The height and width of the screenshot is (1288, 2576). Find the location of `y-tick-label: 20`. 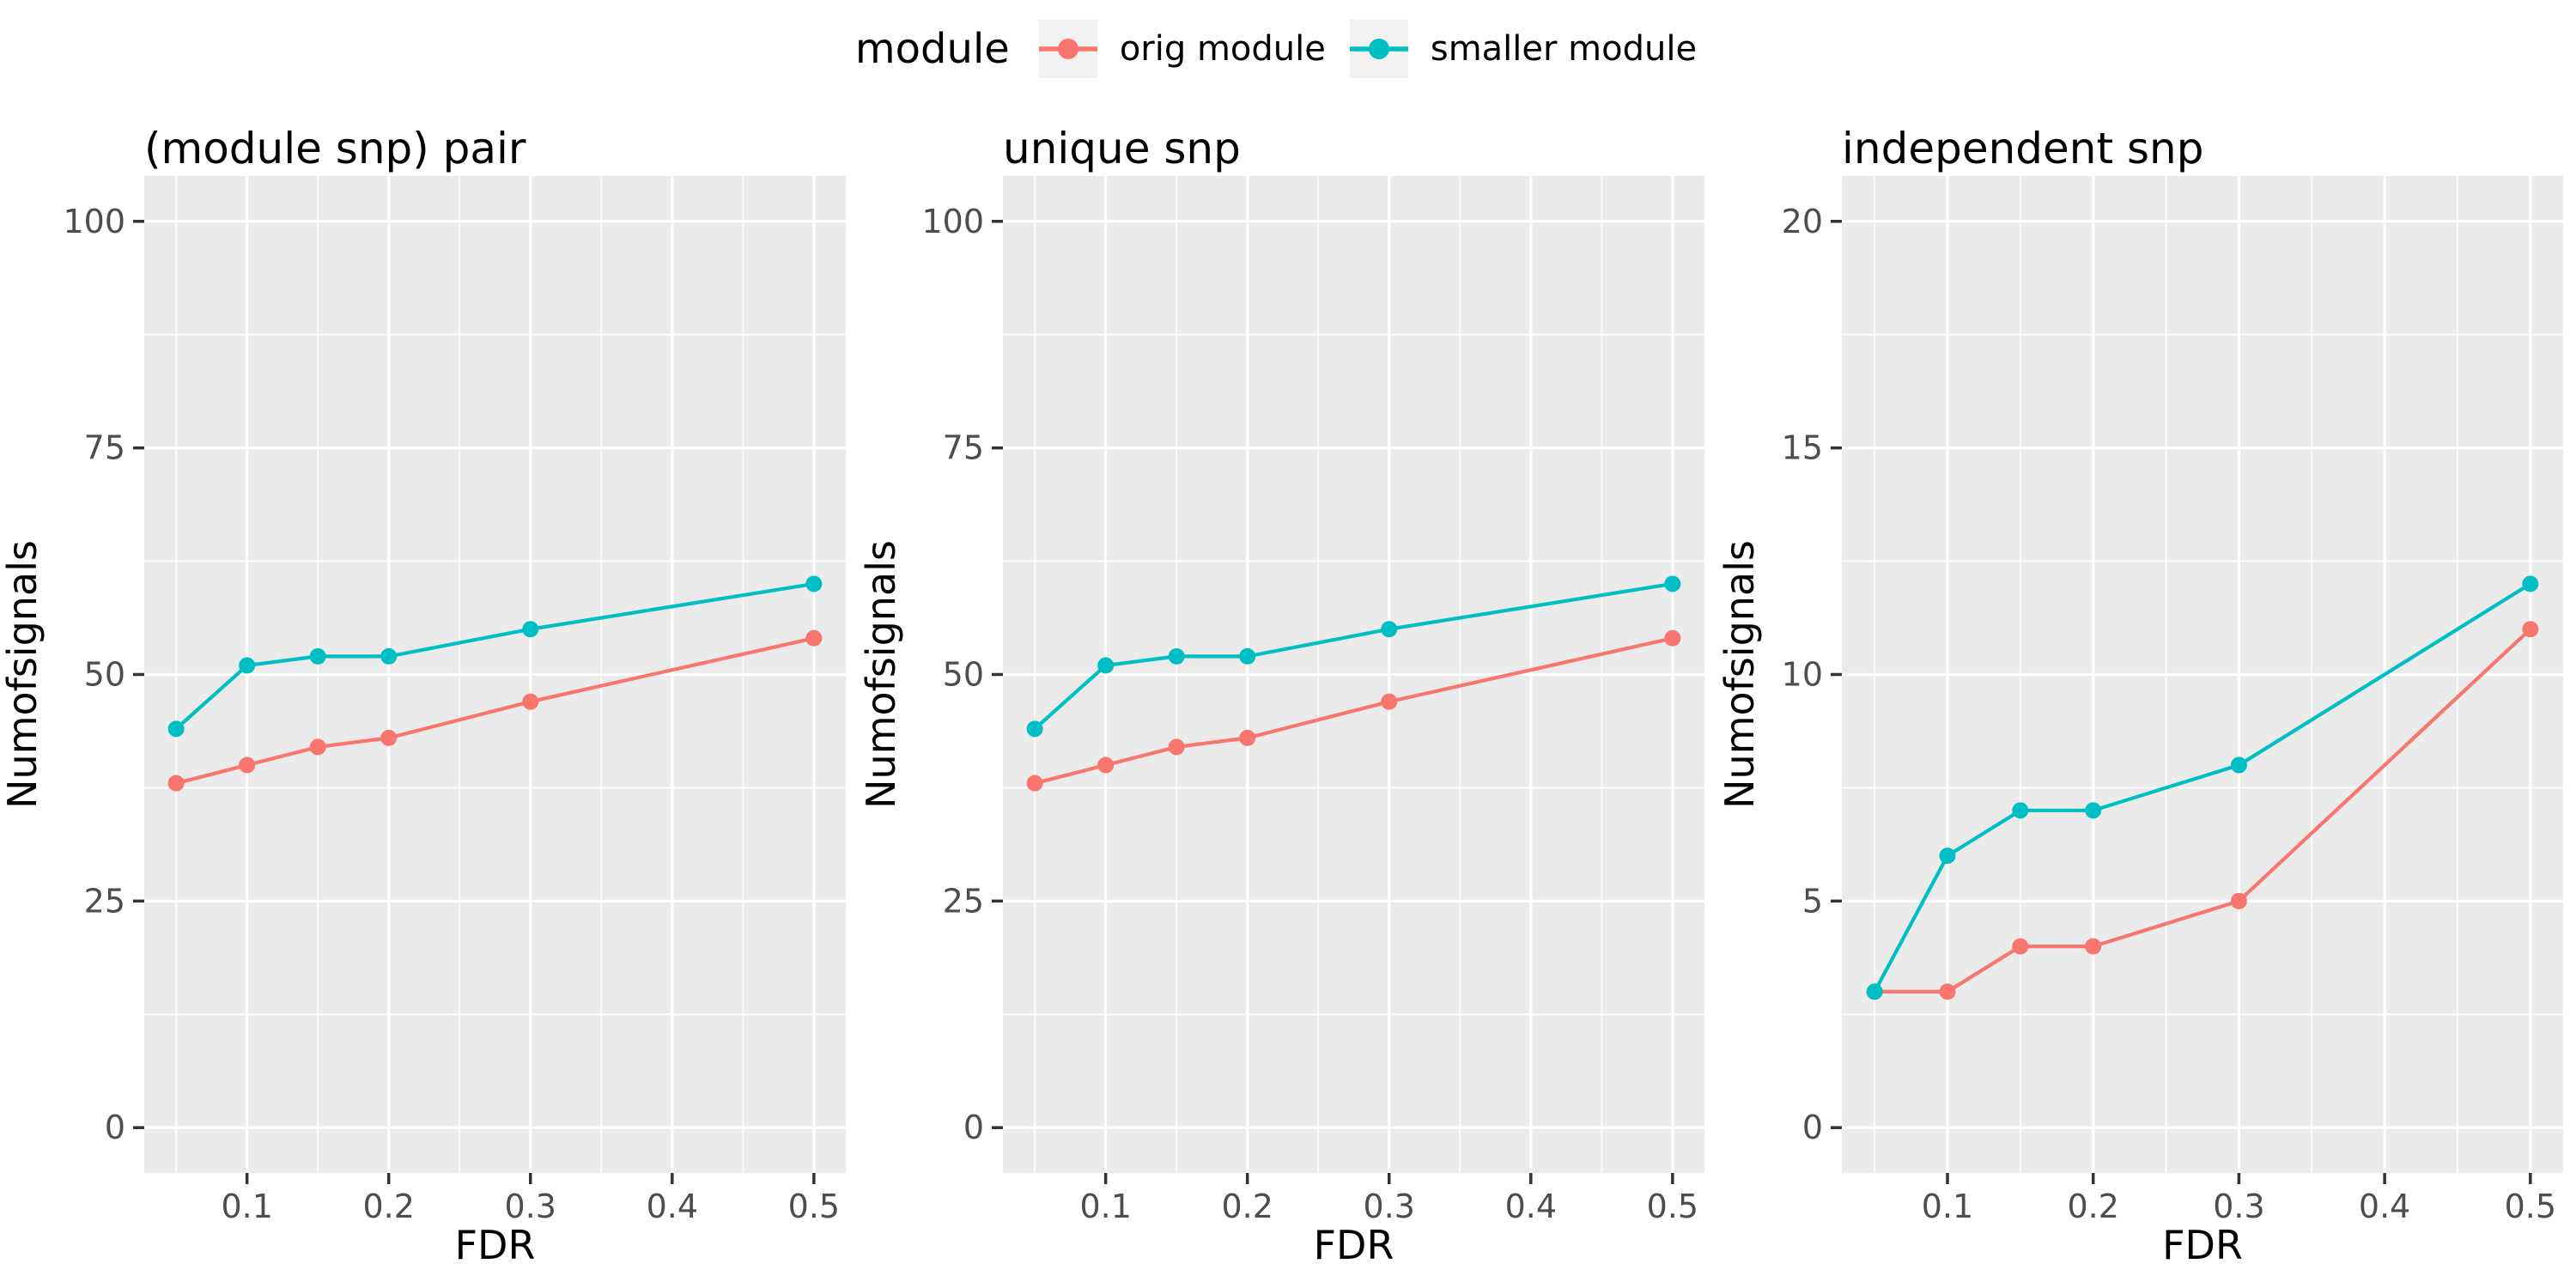

y-tick-label: 20 is located at coordinates (1802, 221).